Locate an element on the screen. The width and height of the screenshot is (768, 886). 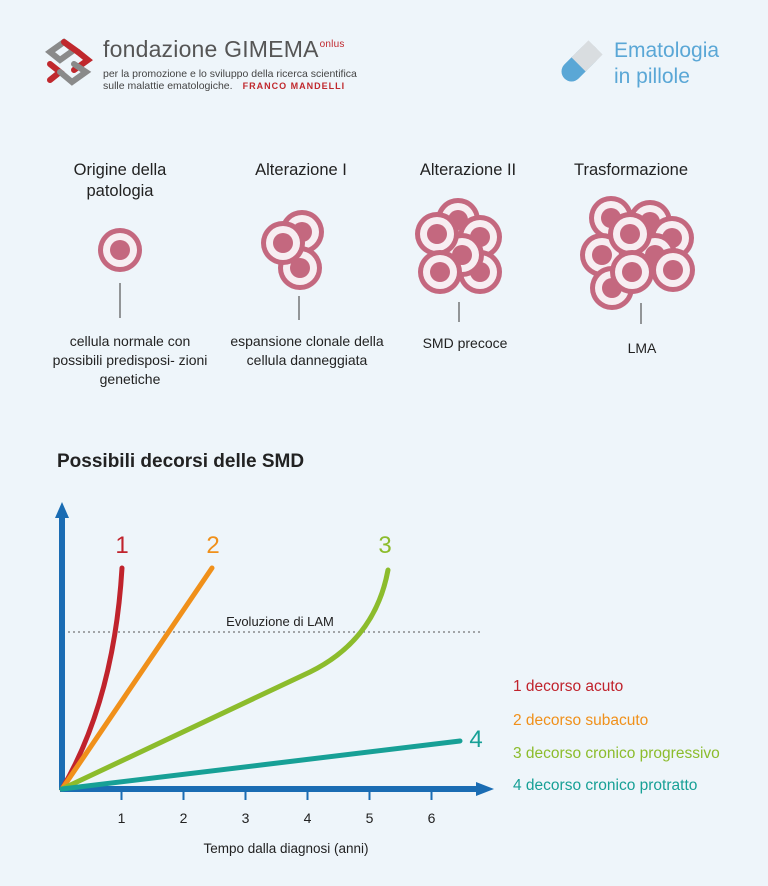
series-4-line is located at coordinates (261, 765).